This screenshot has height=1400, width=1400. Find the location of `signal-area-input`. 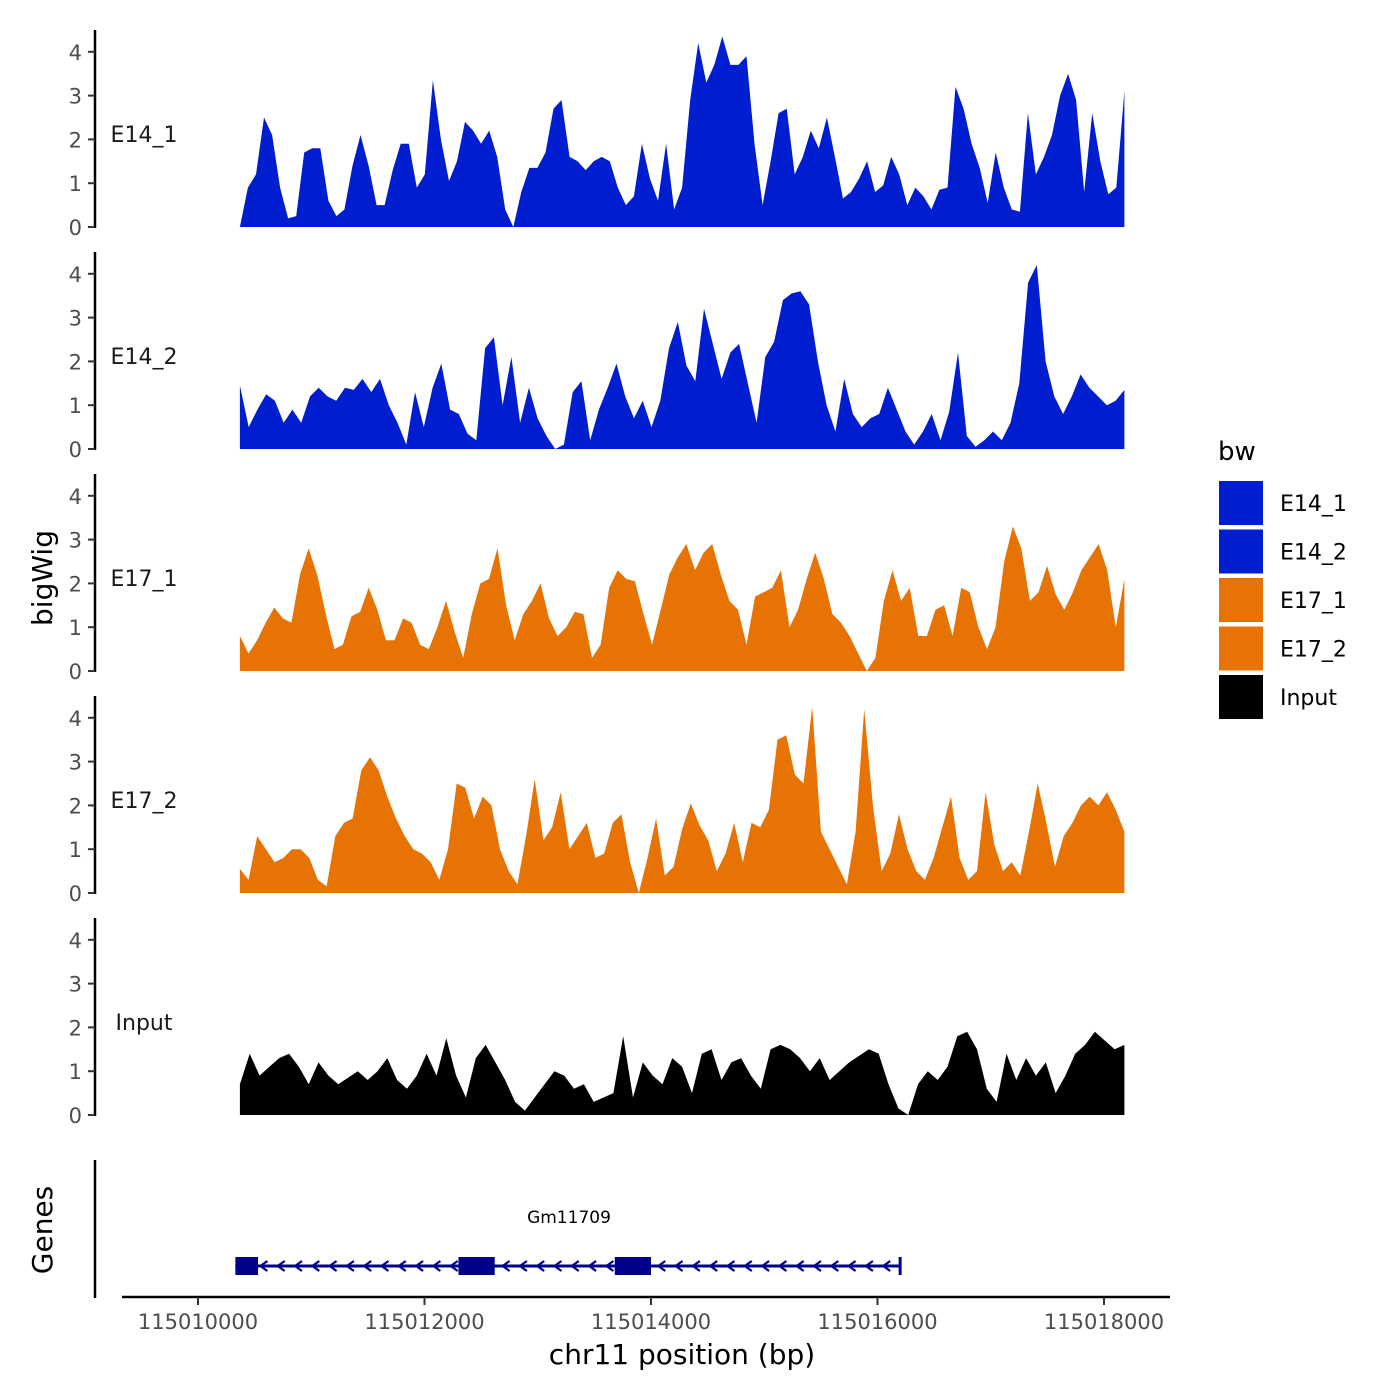

signal-area-input is located at coordinates (682, 1073).